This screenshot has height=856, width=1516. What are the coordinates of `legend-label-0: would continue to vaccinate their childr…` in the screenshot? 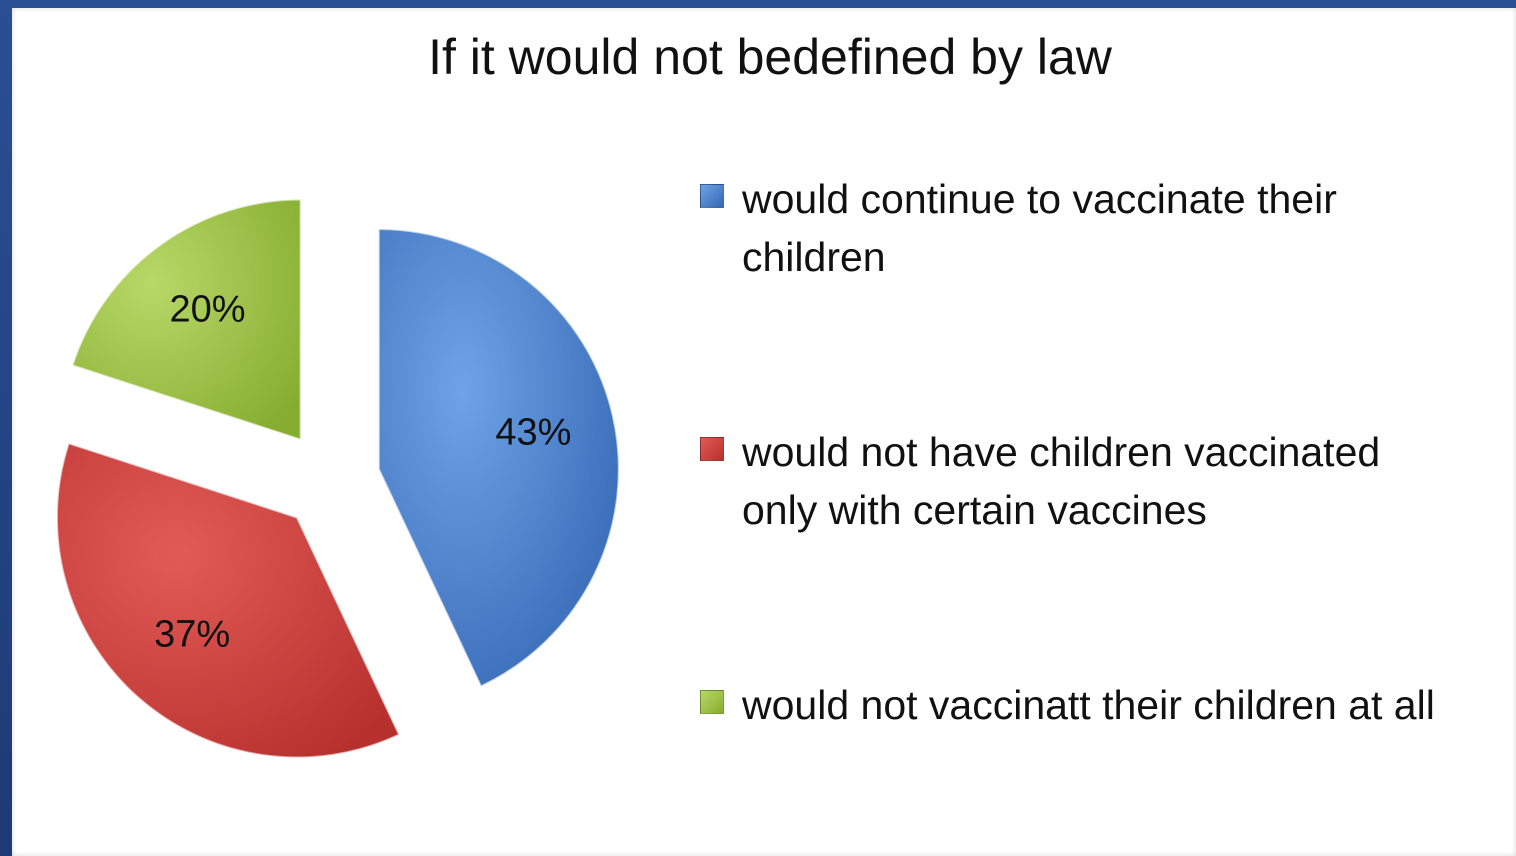 It's located at (1039, 228).